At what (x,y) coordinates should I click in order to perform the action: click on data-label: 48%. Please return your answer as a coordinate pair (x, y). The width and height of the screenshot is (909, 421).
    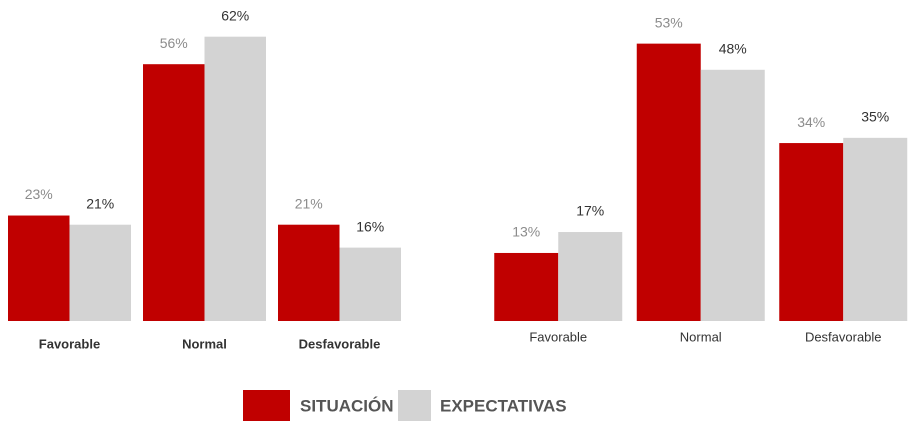
    Looking at the image, I should click on (733, 49).